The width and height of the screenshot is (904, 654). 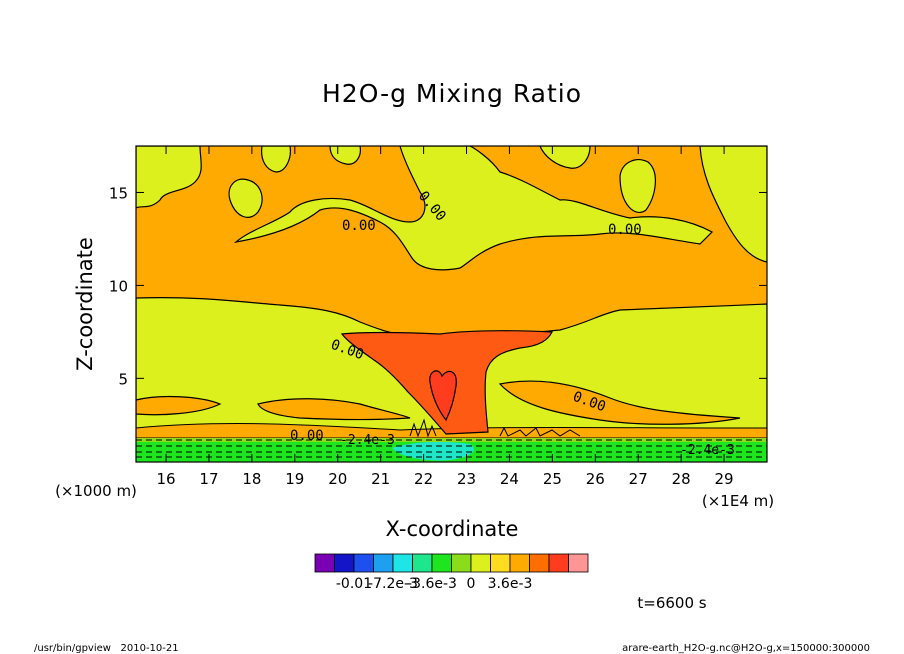 I want to click on field-cyan-patch, so click(x=433, y=451).